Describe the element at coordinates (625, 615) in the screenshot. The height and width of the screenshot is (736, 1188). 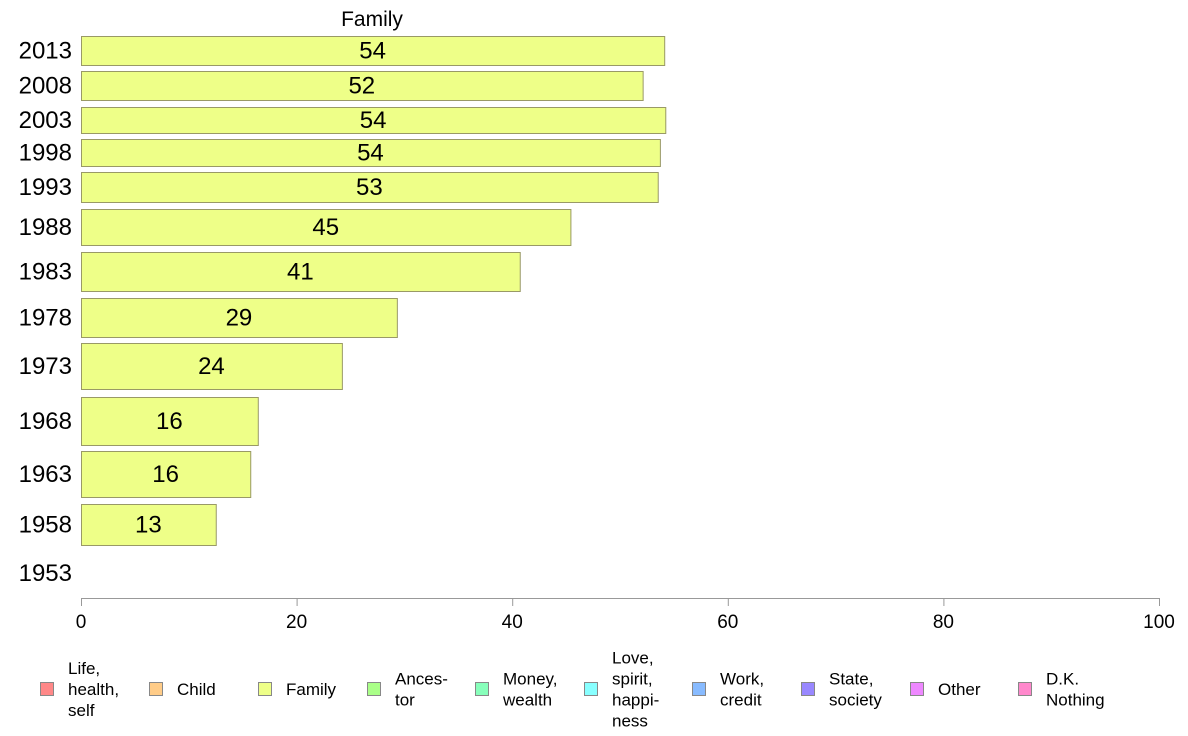
I see `x-axis: 0 20 40 60 80 100` at that location.